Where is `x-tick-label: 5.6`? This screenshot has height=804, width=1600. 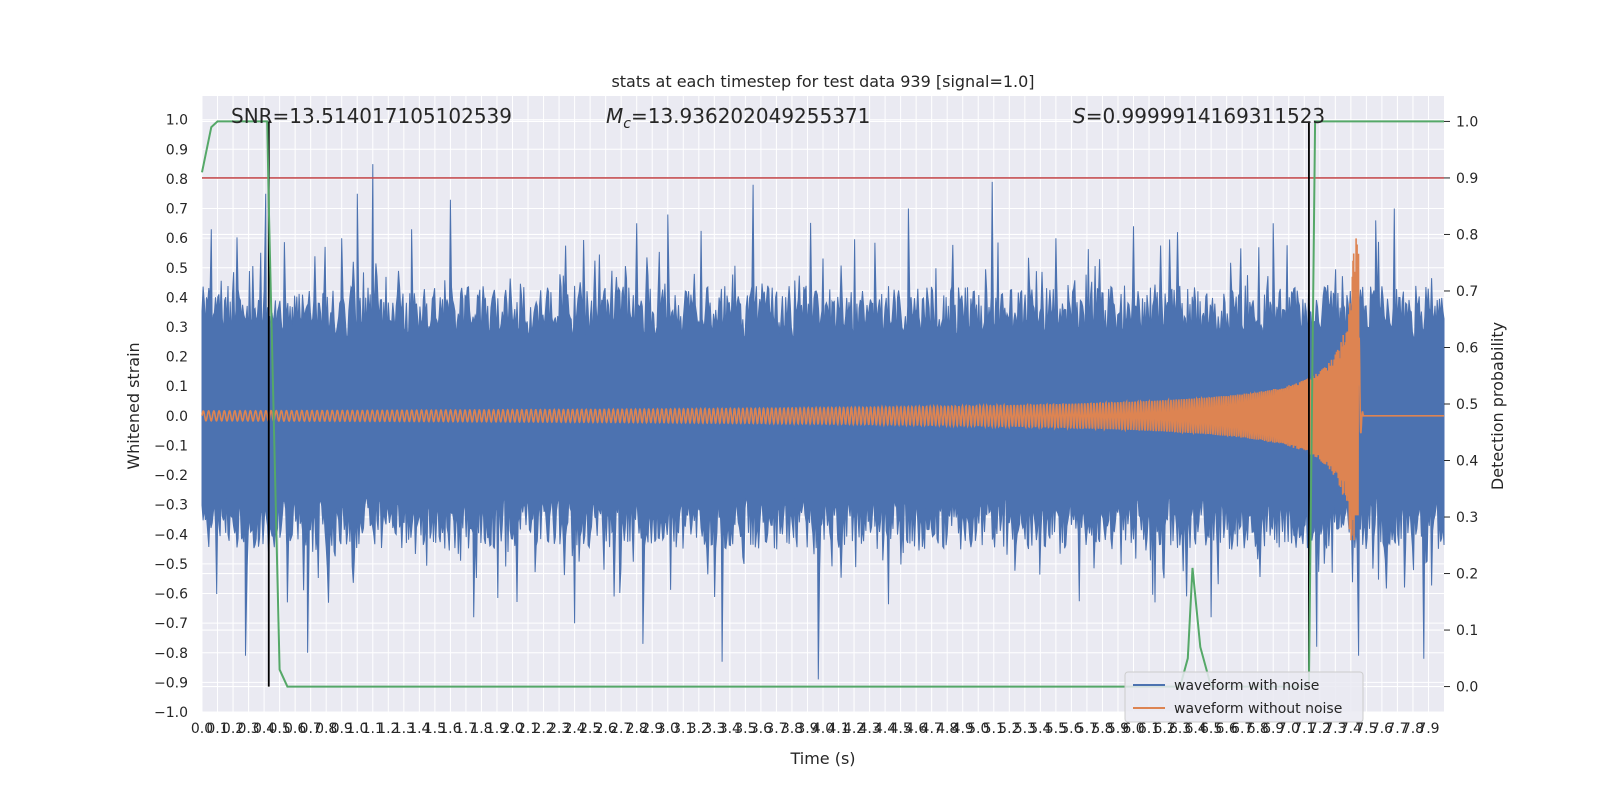 x-tick-label: 5.6 is located at coordinates (1071, 729).